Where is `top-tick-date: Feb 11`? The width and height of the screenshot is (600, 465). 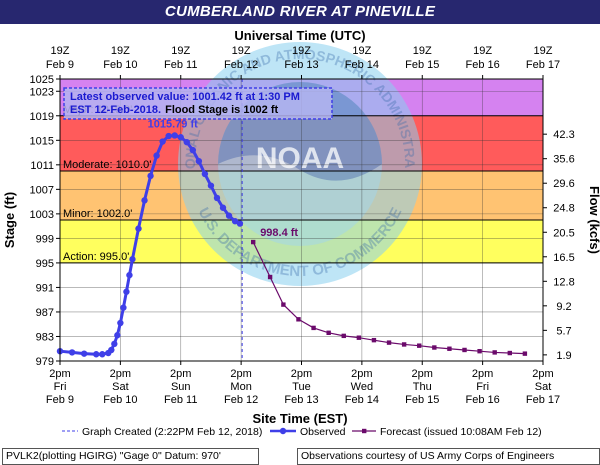
top-tick-date: Feb 11 is located at coordinates (180, 65).